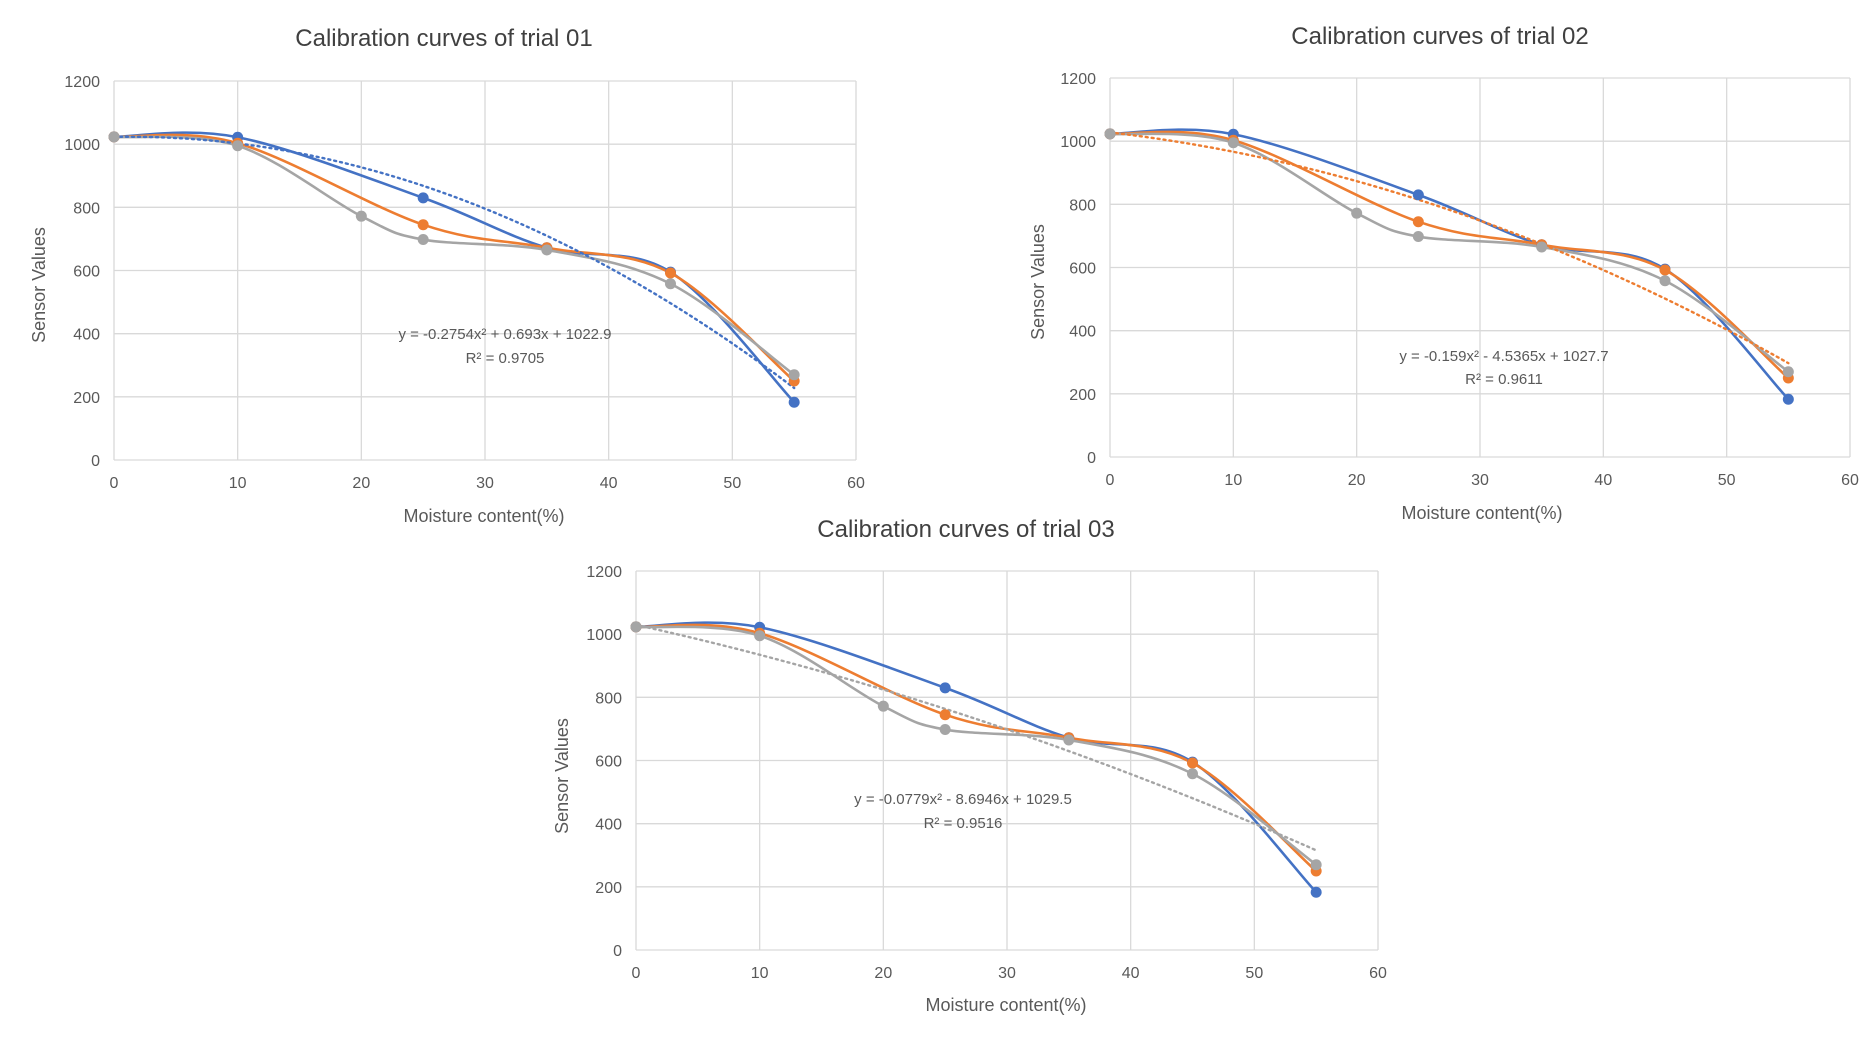 Image resolution: width=1876 pixels, height=1039 pixels. Describe the element at coordinates (504, 334) in the screenshot. I see `trendline-equation: y = -0.2754x² + 0.693x + 1022.9` at that location.